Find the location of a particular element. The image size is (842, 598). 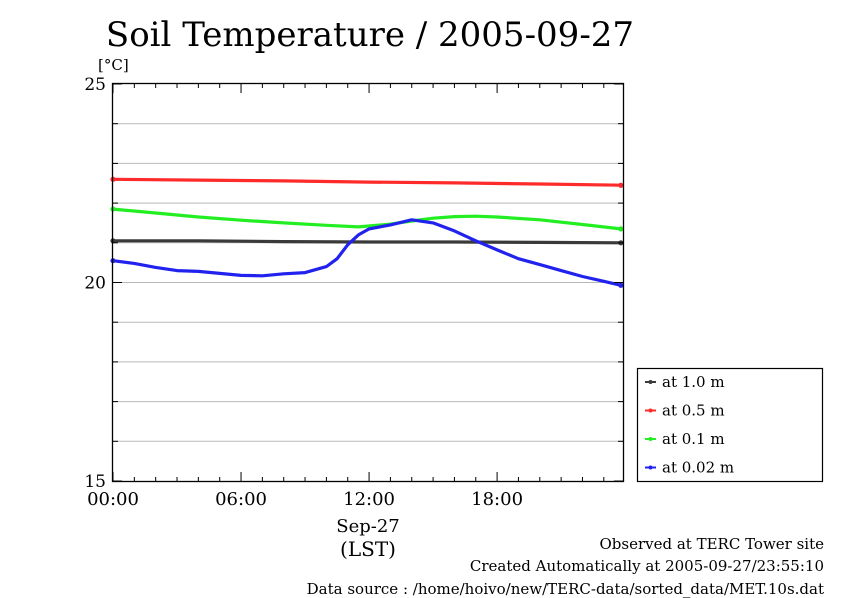

y-tick-label: 20 is located at coordinates (95, 284).